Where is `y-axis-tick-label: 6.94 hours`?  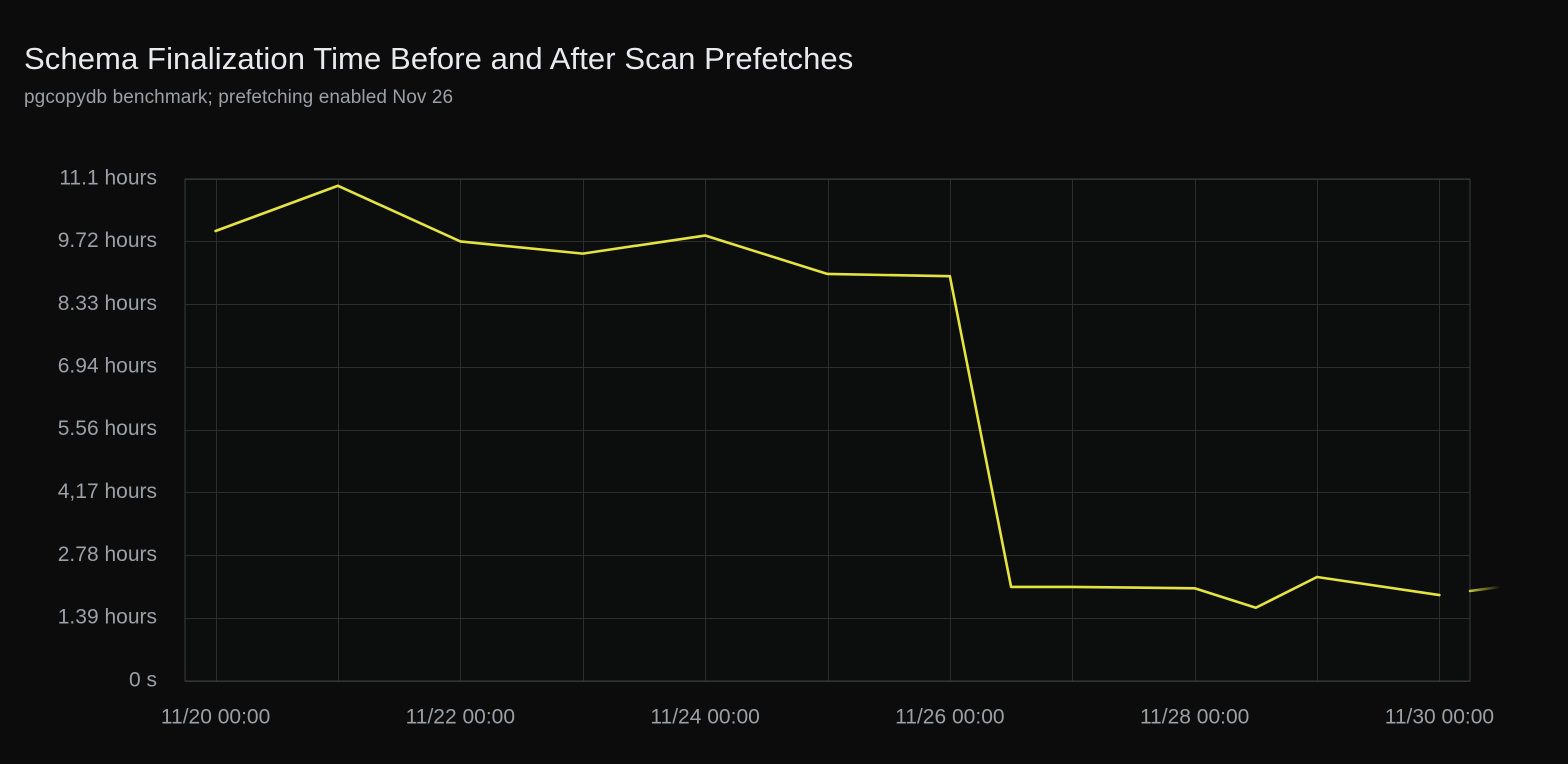
y-axis-tick-label: 6.94 hours is located at coordinates (107, 366).